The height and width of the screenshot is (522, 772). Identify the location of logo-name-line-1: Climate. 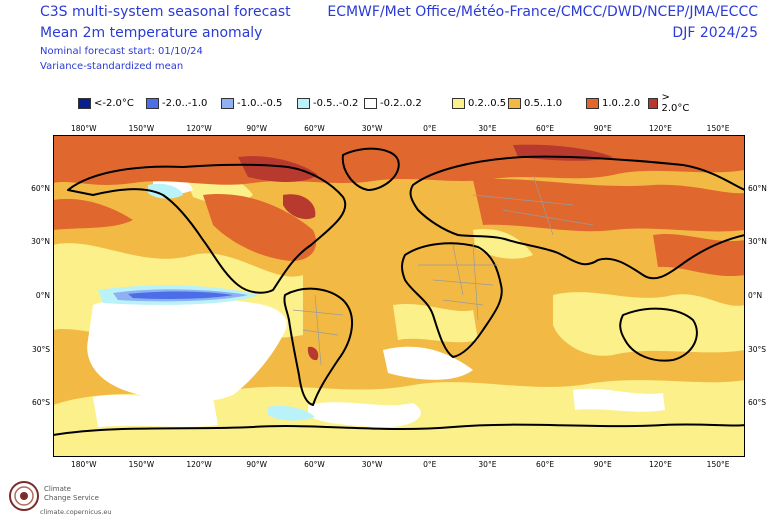
(57, 489).